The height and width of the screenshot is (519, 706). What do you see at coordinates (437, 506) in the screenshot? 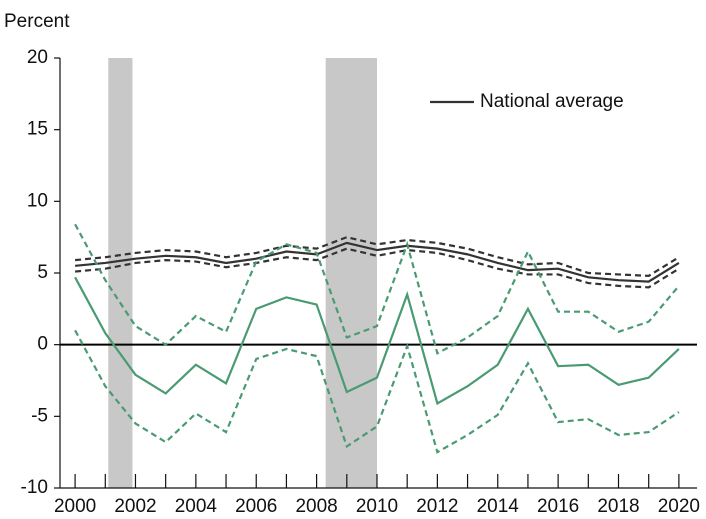
I see `x-tick-label: 2012` at bounding box center [437, 506].